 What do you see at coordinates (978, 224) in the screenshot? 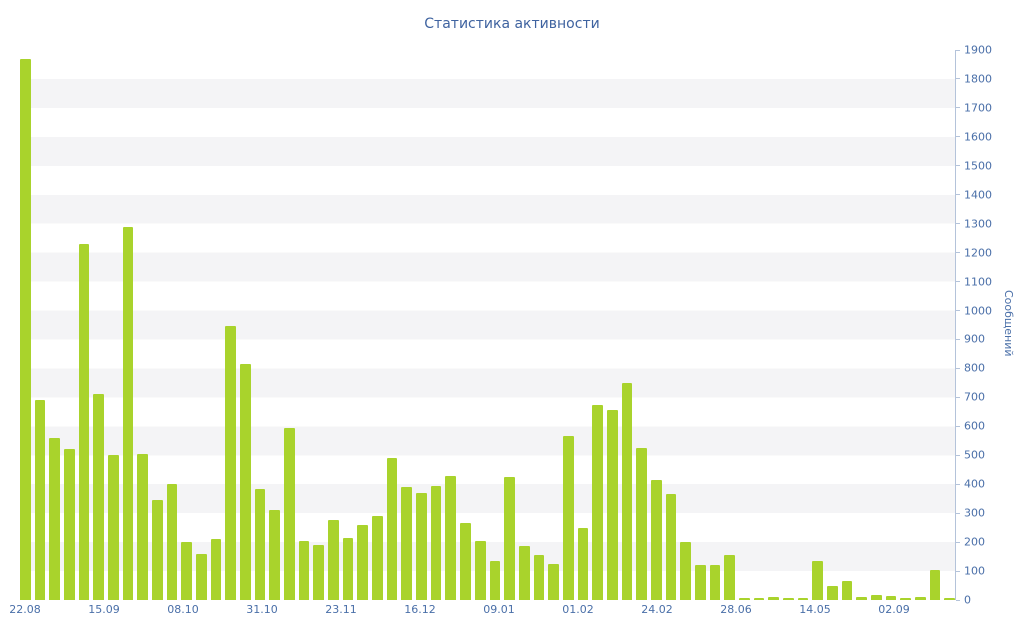
I see `y-tick-label: 1300` at bounding box center [978, 224].